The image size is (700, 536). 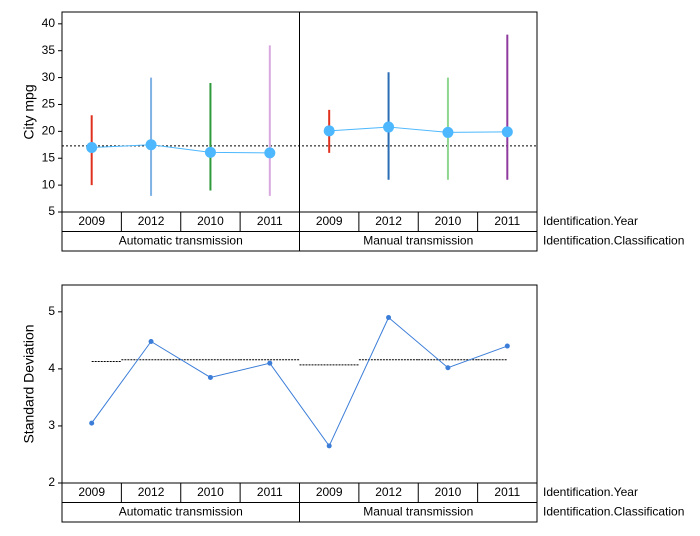 What do you see at coordinates (49, 50) in the screenshot?
I see `y-tick-label: 35` at bounding box center [49, 50].